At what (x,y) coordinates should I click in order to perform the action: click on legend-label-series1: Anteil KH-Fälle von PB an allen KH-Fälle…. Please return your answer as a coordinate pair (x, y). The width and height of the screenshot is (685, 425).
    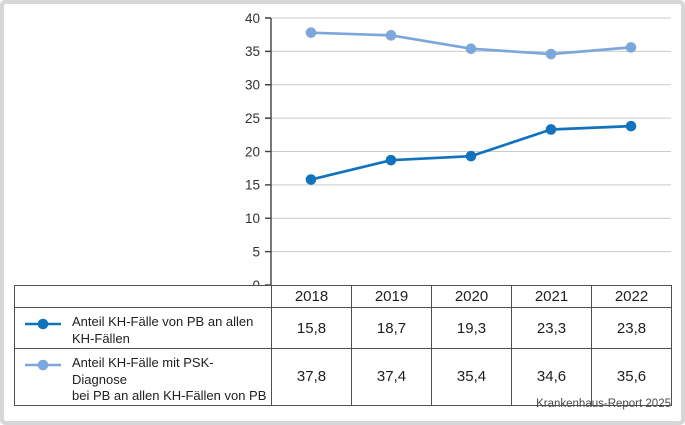
    Looking at the image, I should click on (163, 330).